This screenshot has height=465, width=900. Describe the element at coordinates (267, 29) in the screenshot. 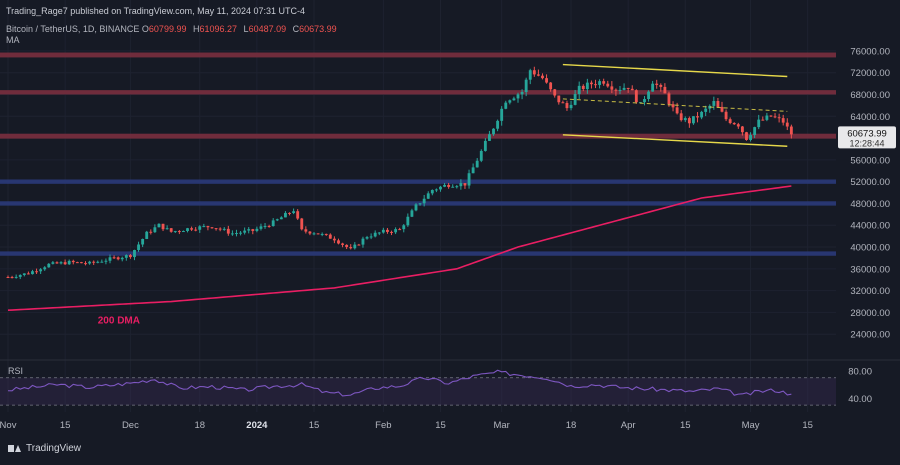

I see `low-value: 60487.09` at that location.